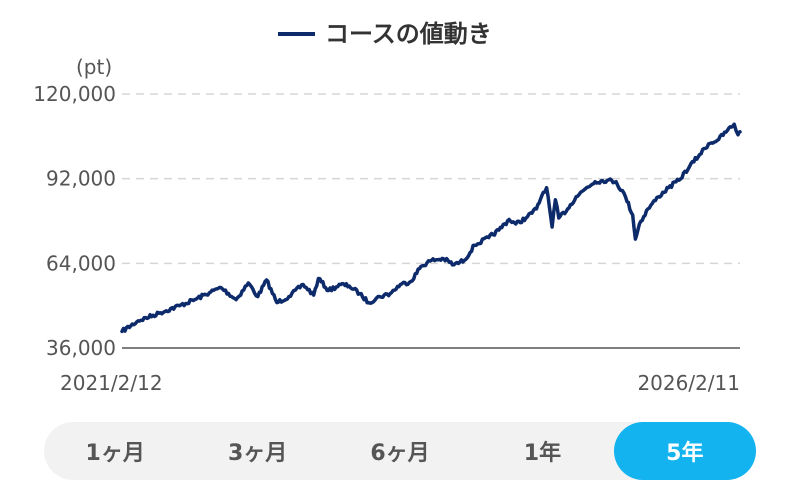  I want to click on y-tick-label: 64,000, so click(81, 263).